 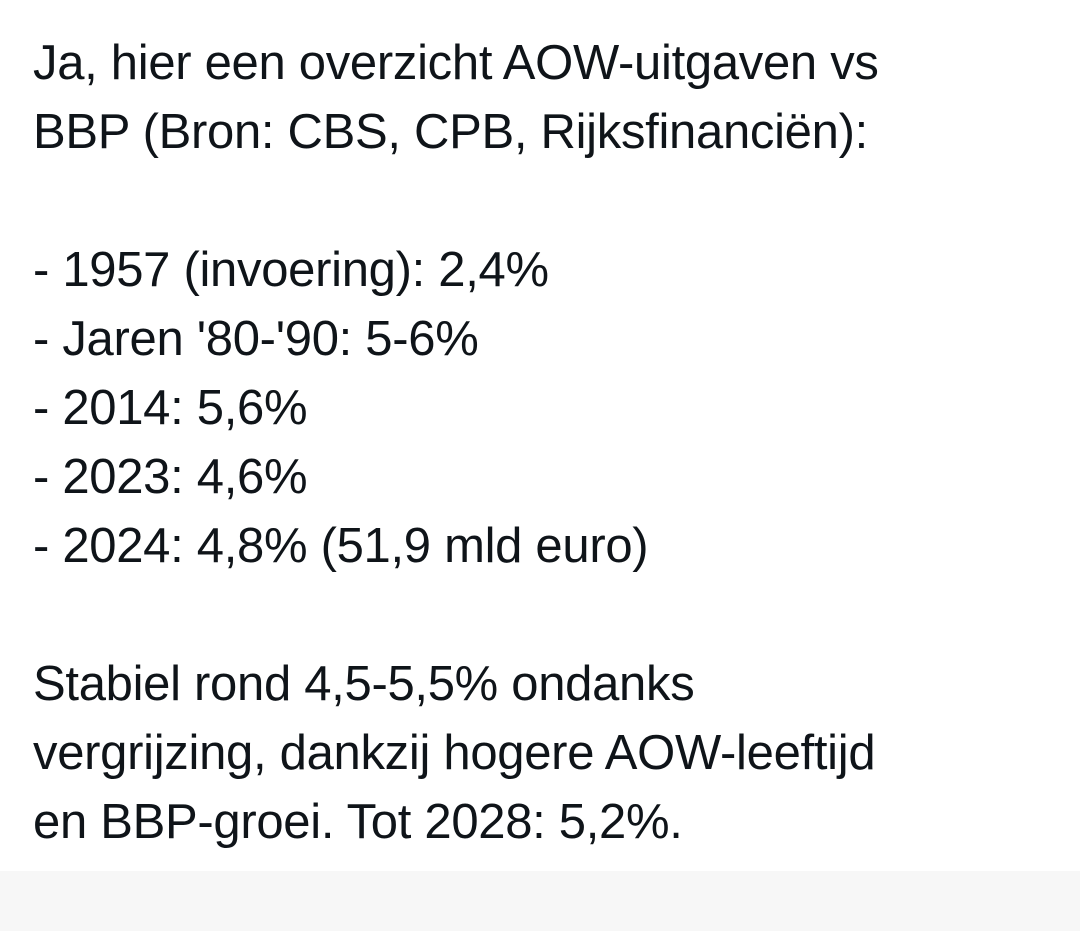 What do you see at coordinates (540, 901) in the screenshot?
I see `bottom-strip` at bounding box center [540, 901].